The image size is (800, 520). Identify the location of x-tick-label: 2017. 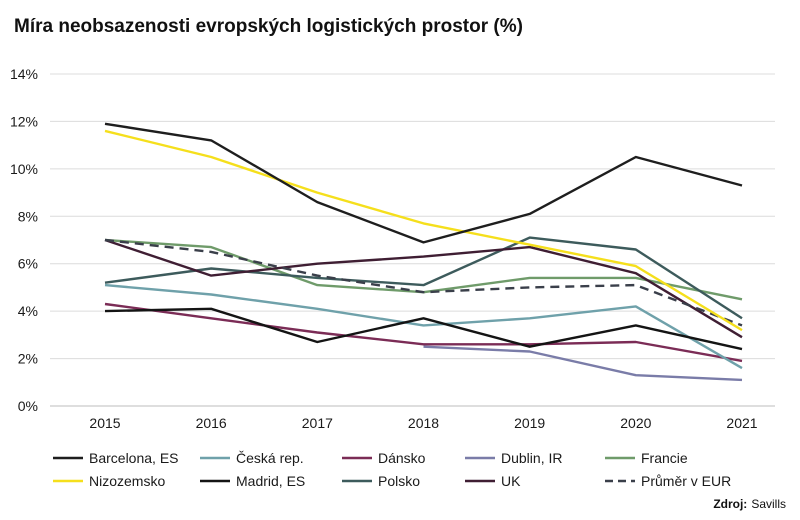
(317, 423).